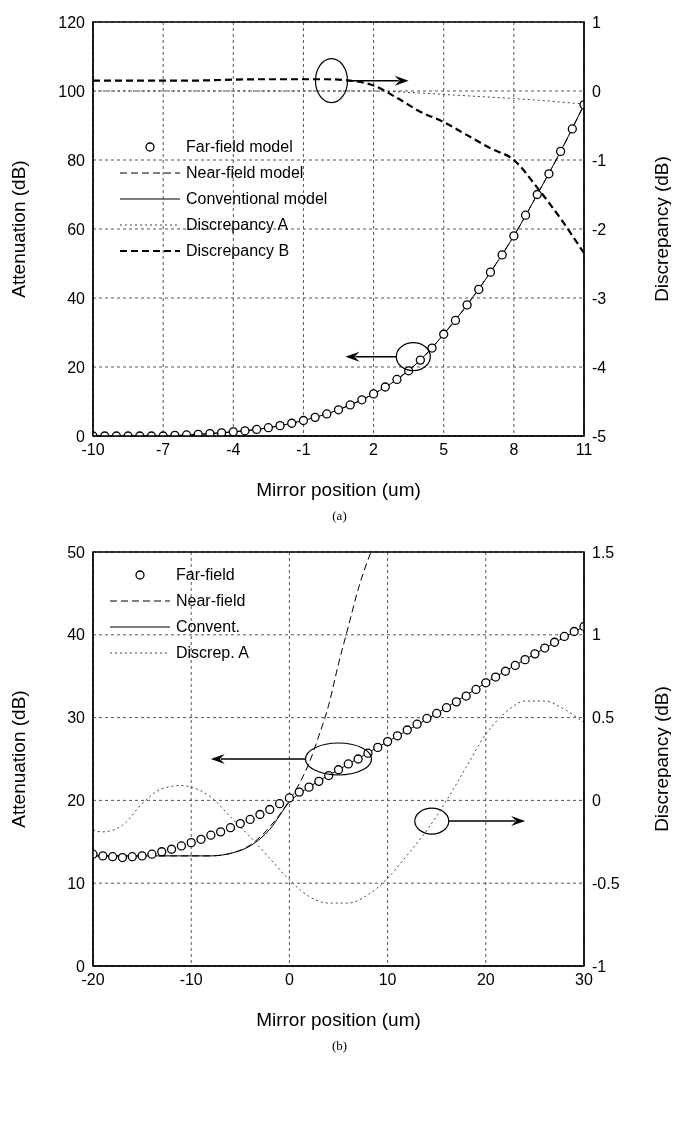 The width and height of the screenshot is (679, 1135). Describe the element at coordinates (387, 980) in the screenshot. I see `x-tick-label: 10` at that location.